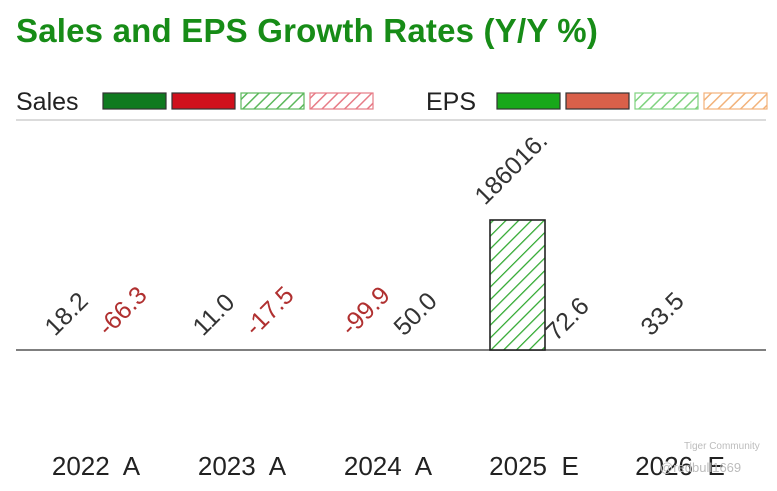  Describe the element at coordinates (701, 467) in the screenshot. I see `watermark-handle: @redbull1669` at that location.